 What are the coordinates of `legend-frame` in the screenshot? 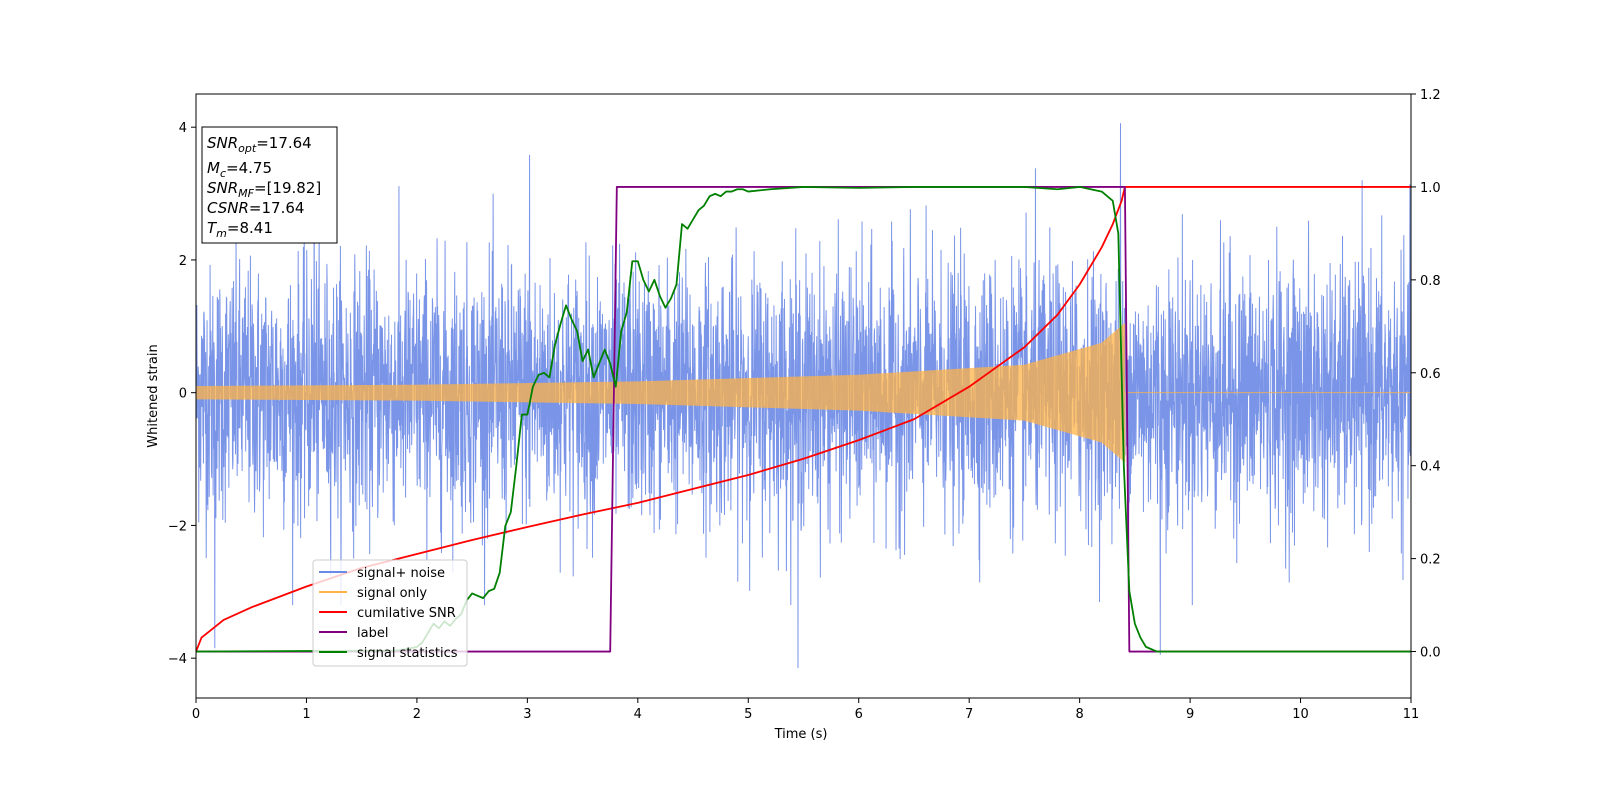 It's located at (390, 613).